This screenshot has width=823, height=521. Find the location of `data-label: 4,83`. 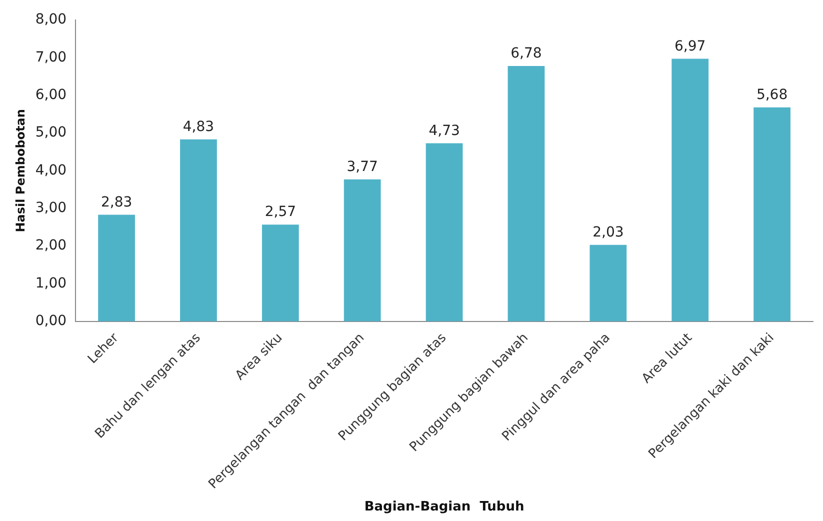

data-label: 4,83 is located at coordinates (198, 127).